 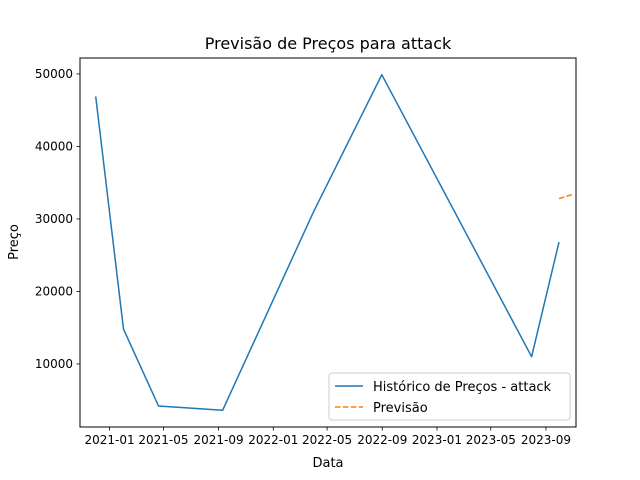 What do you see at coordinates (462, 387) in the screenshot?
I see `legend-label-1: Histórico de Preços - attack` at bounding box center [462, 387].